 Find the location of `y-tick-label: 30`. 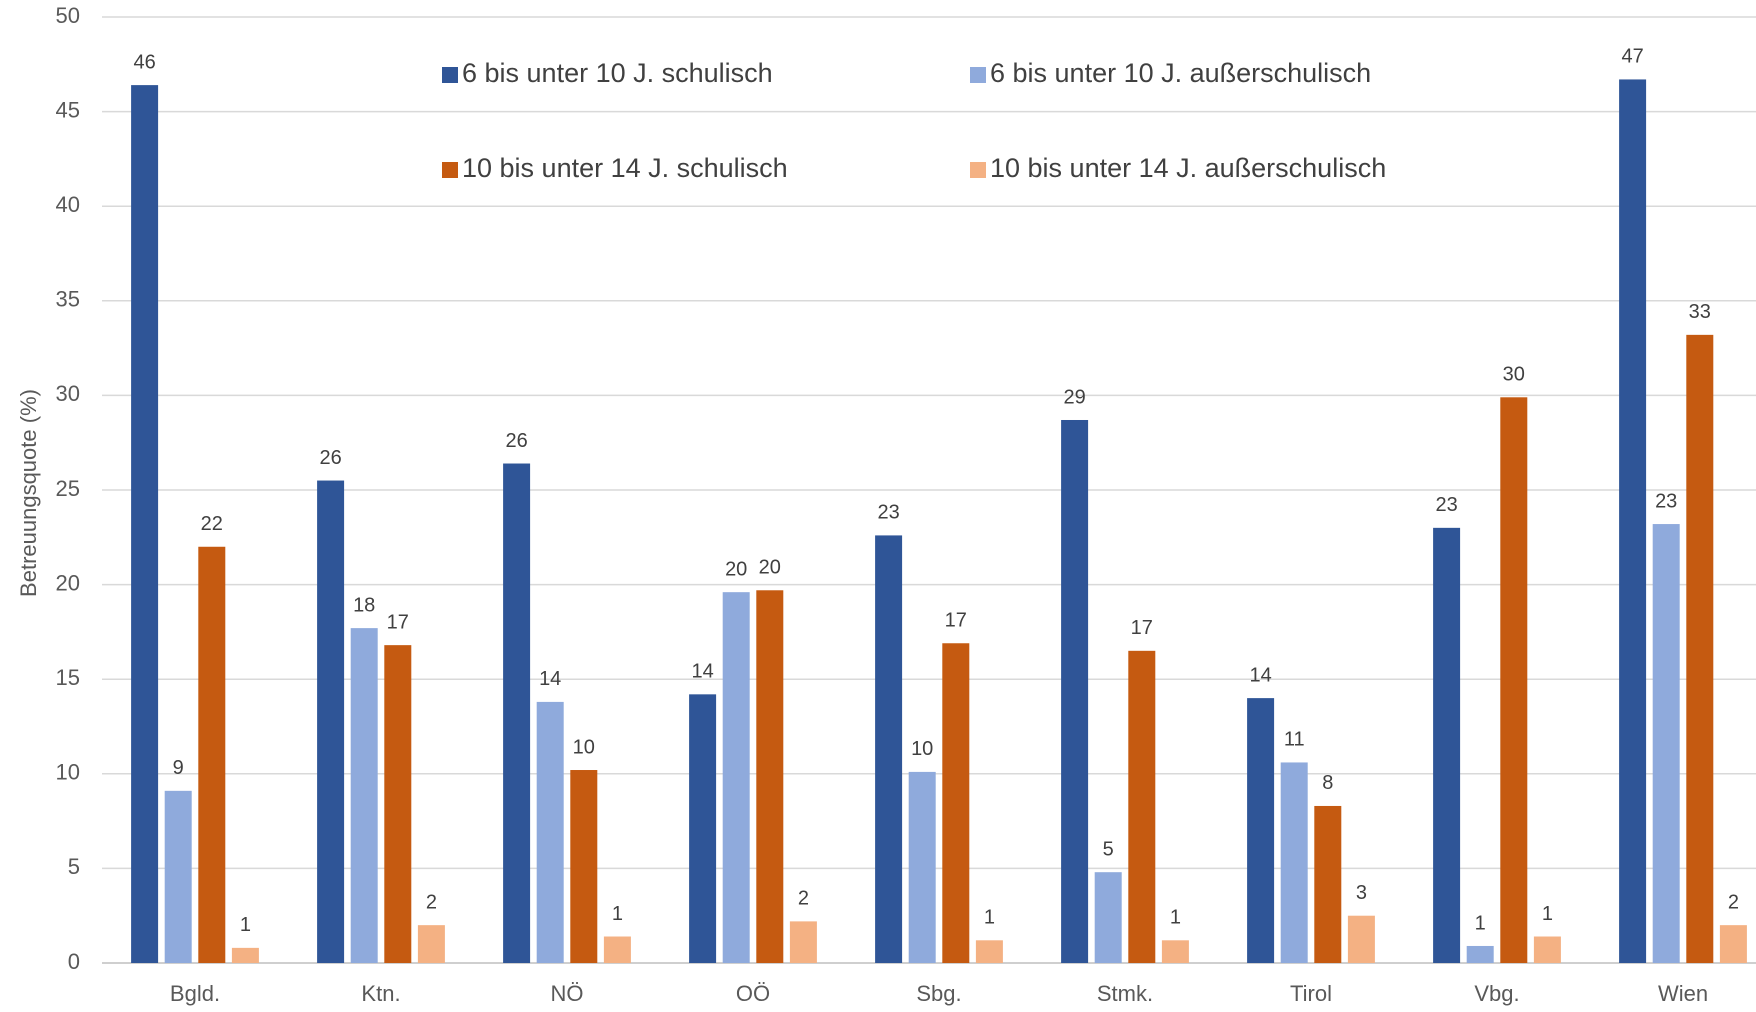

y-tick-label: 30 is located at coordinates (68, 393).